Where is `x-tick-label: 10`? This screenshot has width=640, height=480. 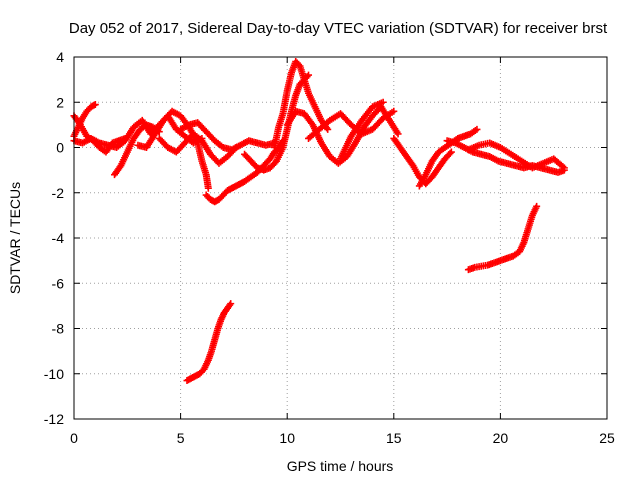
x-tick-label: 10 is located at coordinates (287, 438).